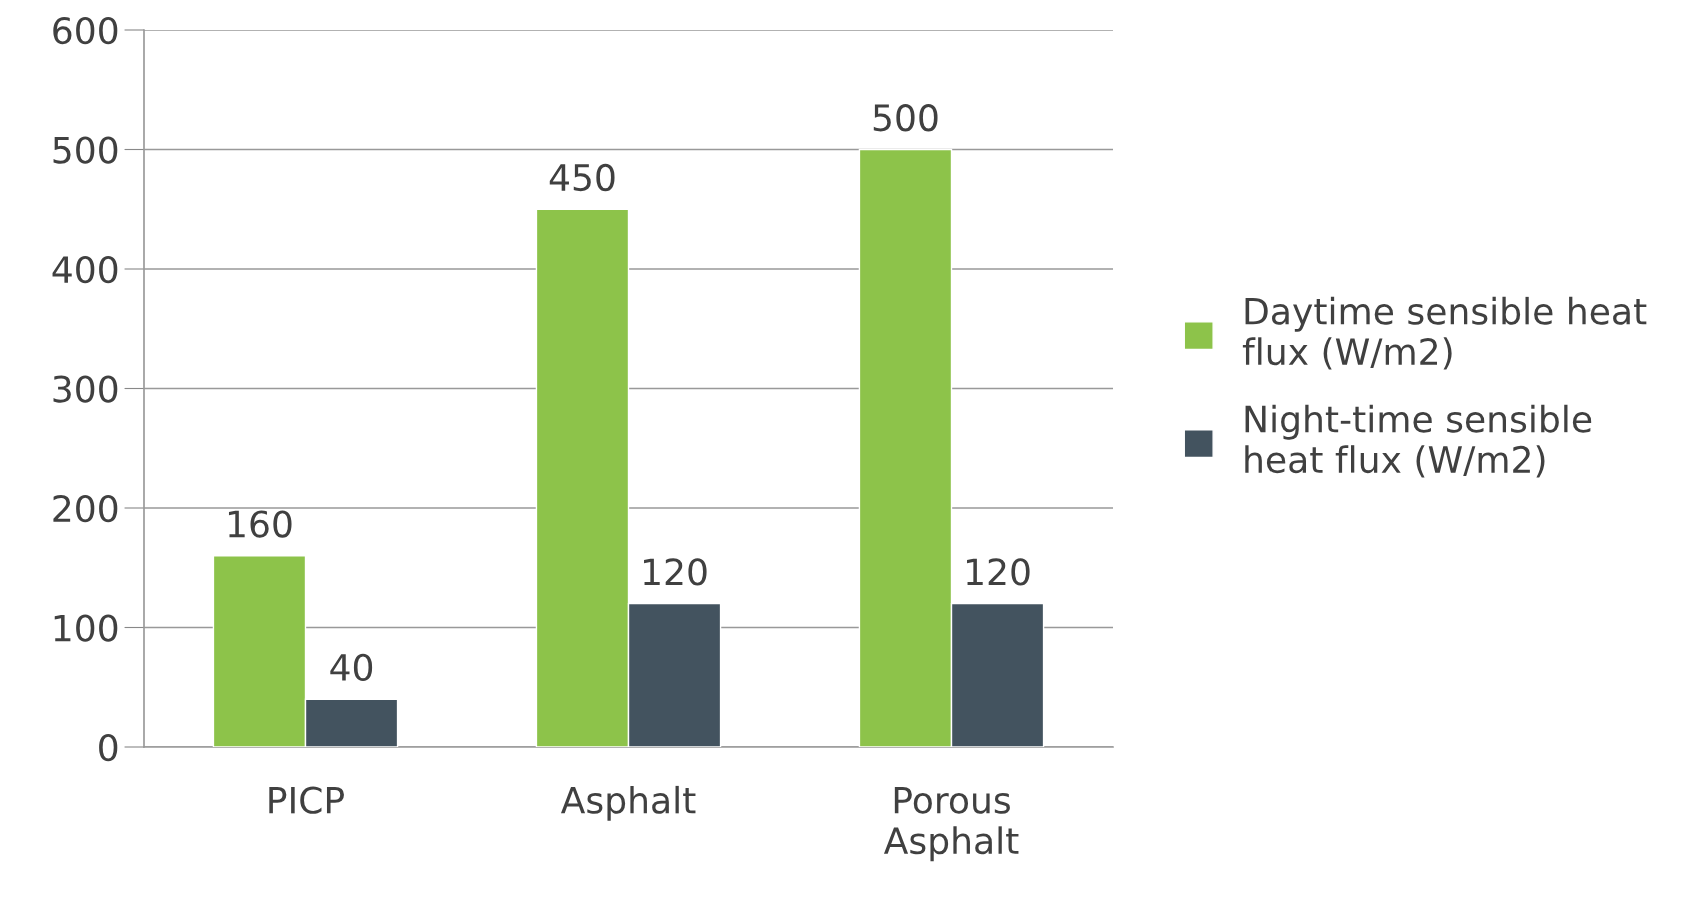 Image resolution: width=1708 pixels, height=922 pixels. Describe the element at coordinates (85, 30) in the screenshot. I see `y-tick-label: 600` at that location.